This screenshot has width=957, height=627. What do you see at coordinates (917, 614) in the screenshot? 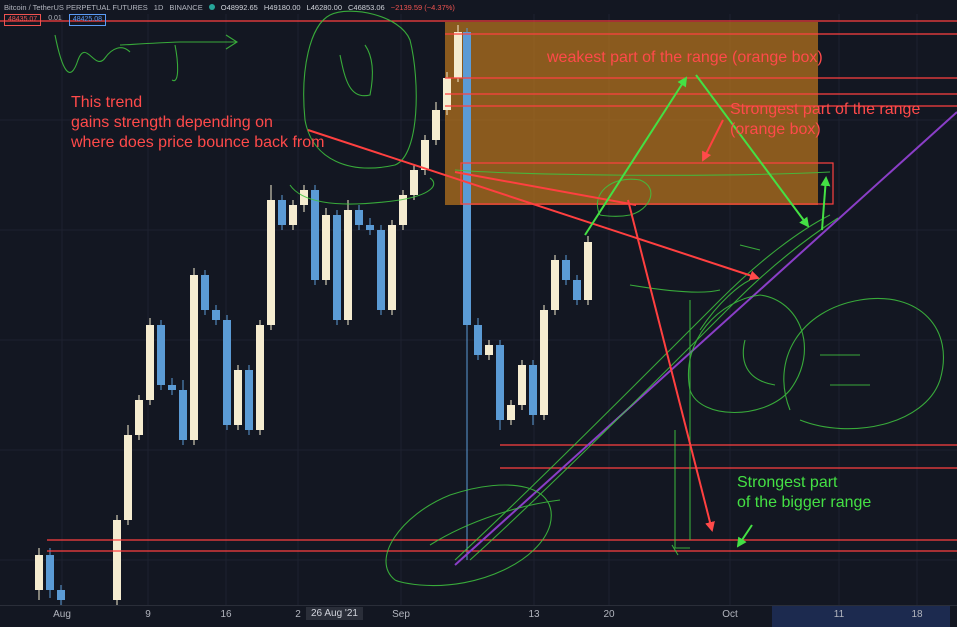
I see `time-tick: 18` at bounding box center [917, 614].